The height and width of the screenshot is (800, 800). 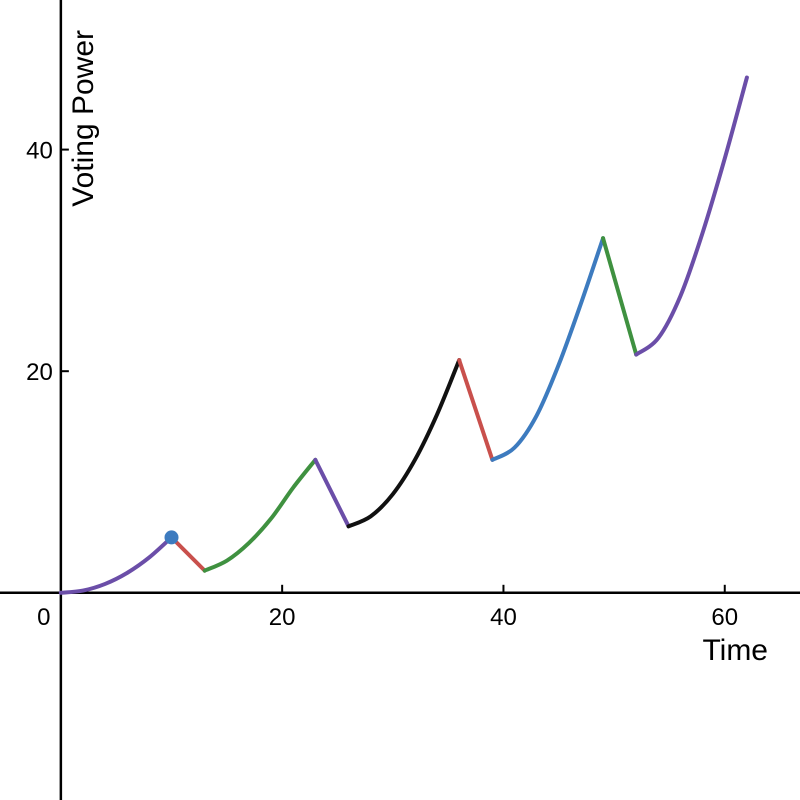 What do you see at coordinates (735, 650) in the screenshot?
I see `x-axis-label: Time` at bounding box center [735, 650].